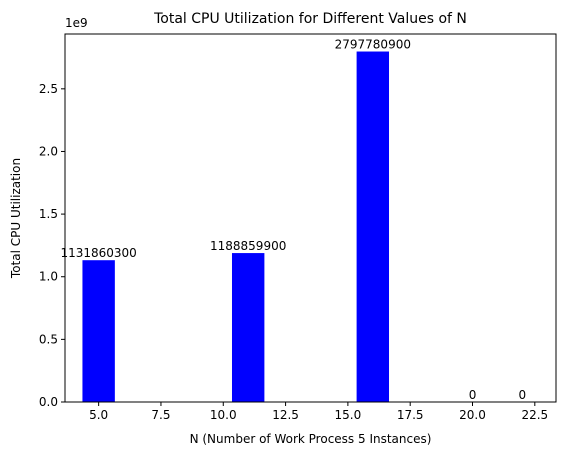 This screenshot has width=567, height=455. Describe the element at coordinates (534, 415) in the screenshot. I see `x-tick-label-8: 22.5` at that location.